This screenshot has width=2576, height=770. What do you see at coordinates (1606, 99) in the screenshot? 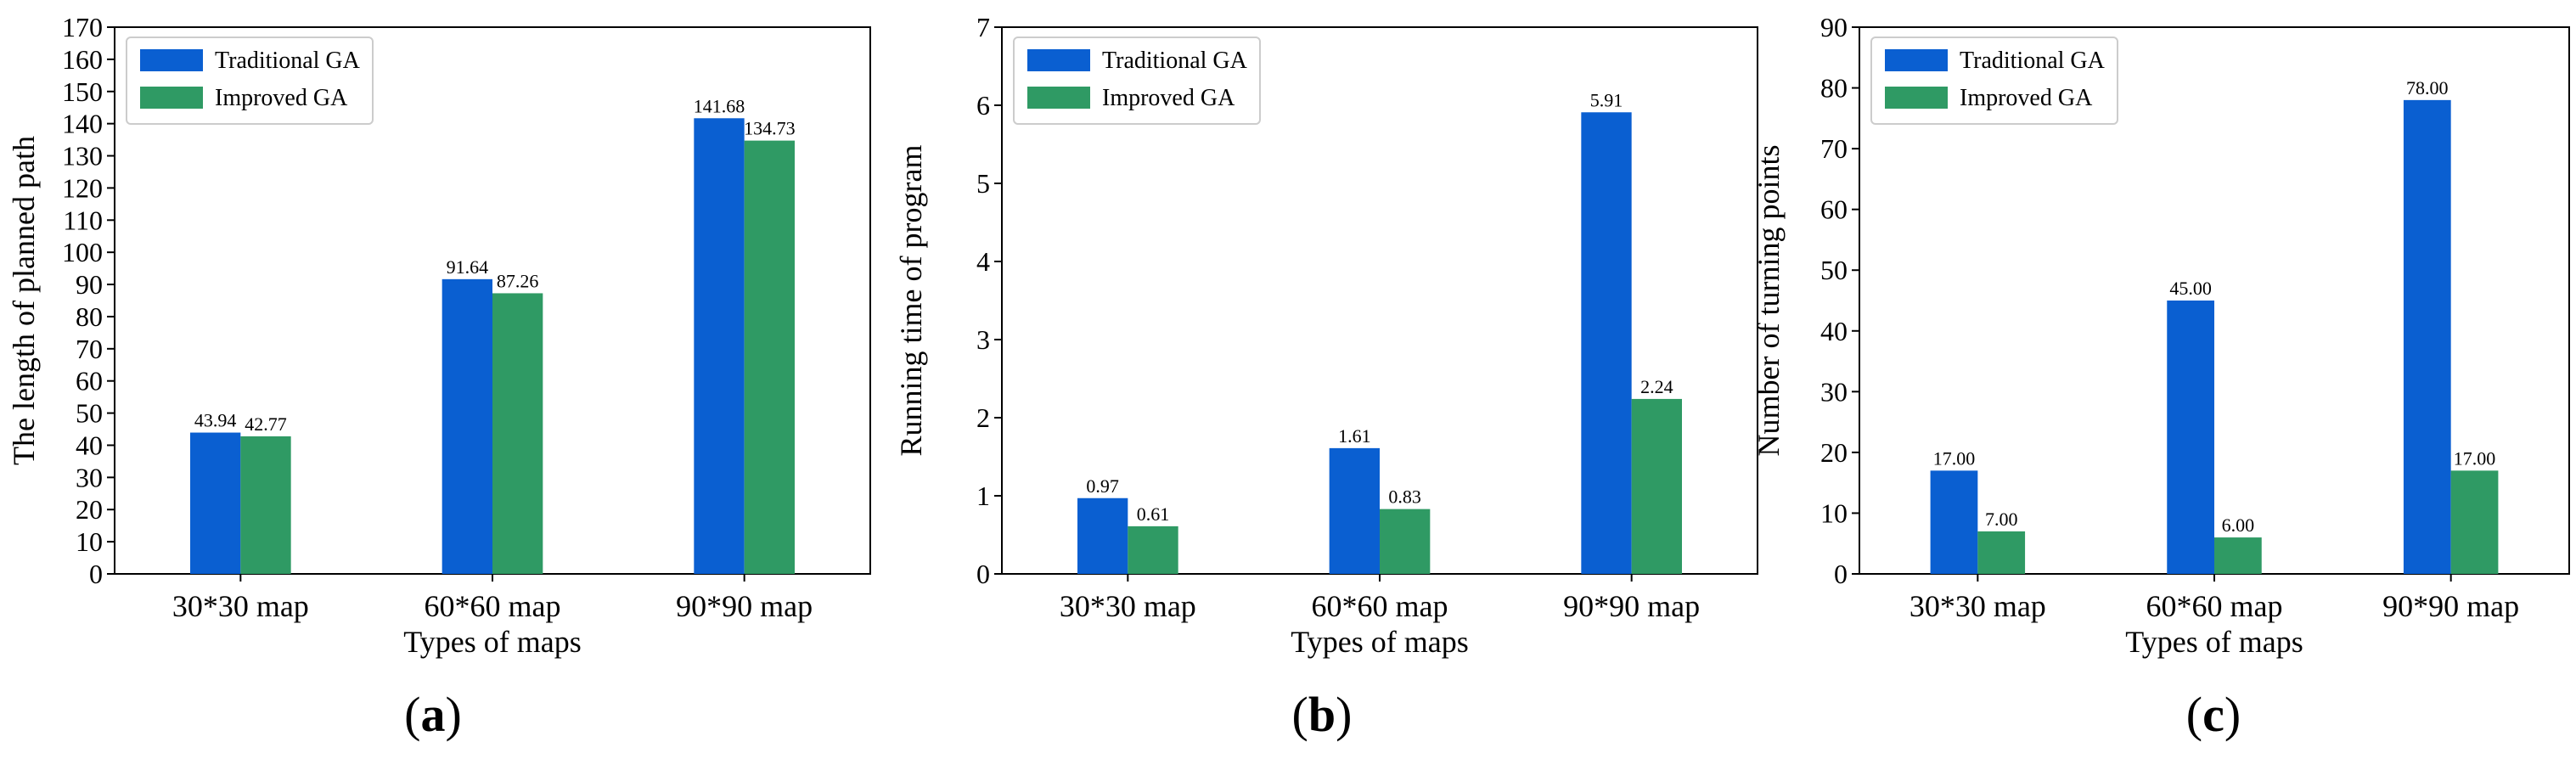
I see `data-label: 5.91` at bounding box center [1606, 99].